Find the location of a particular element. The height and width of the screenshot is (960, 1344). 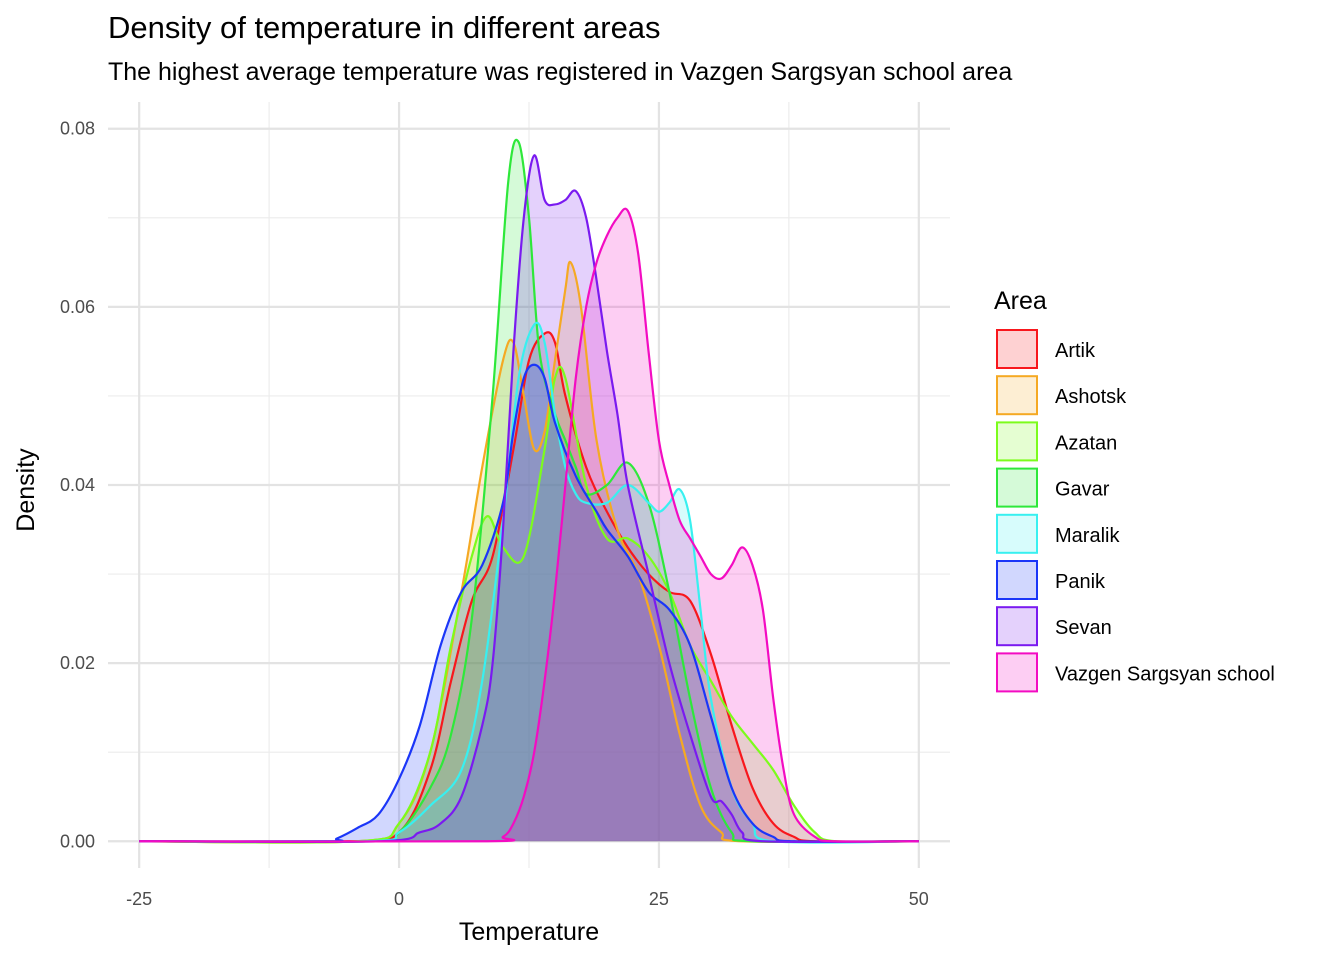

x-tick-label: -25 is located at coordinates (139, 899).